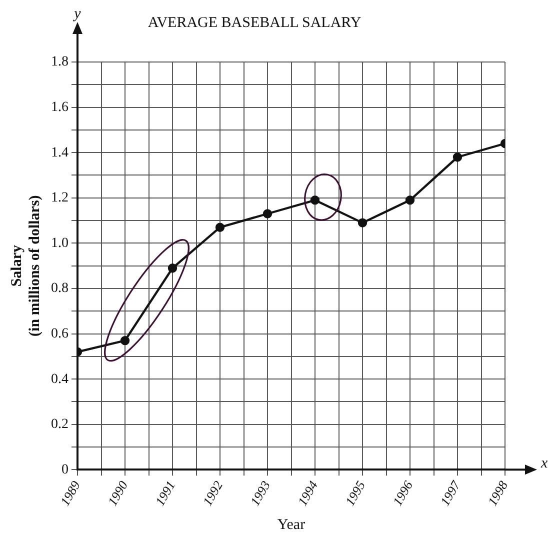 This screenshot has height=542, width=549. I want to click on y-tick-label: 0.4, so click(59, 379).